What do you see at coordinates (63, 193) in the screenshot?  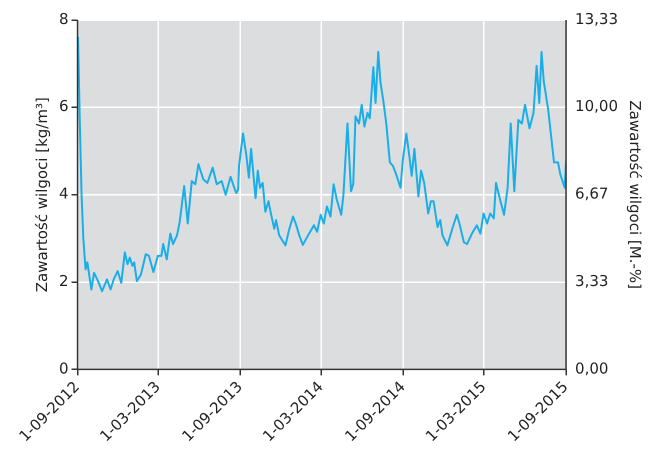 I see `y-tick-label: 4` at bounding box center [63, 193].